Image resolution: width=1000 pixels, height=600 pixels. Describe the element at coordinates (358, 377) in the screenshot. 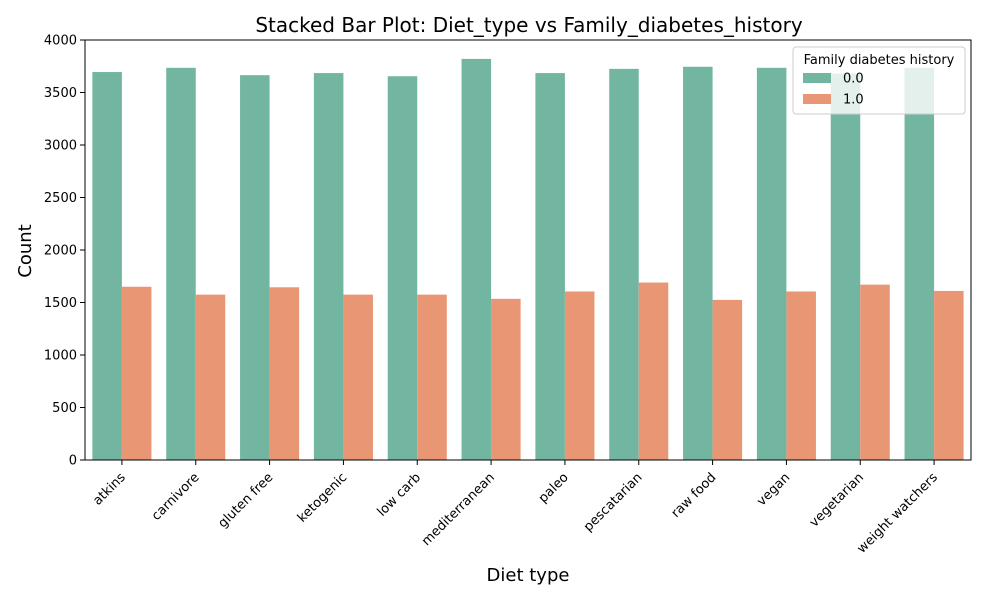

I see `bar-ketogenic-1.0` at that location.